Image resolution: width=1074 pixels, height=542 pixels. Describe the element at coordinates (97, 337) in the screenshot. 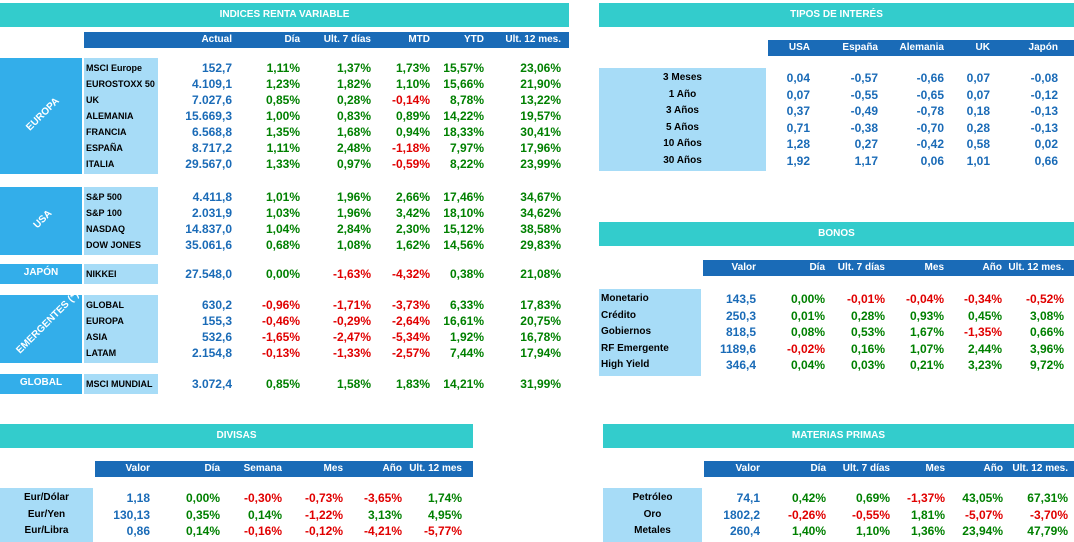

I see `renta-row-name: ASIA` at that location.